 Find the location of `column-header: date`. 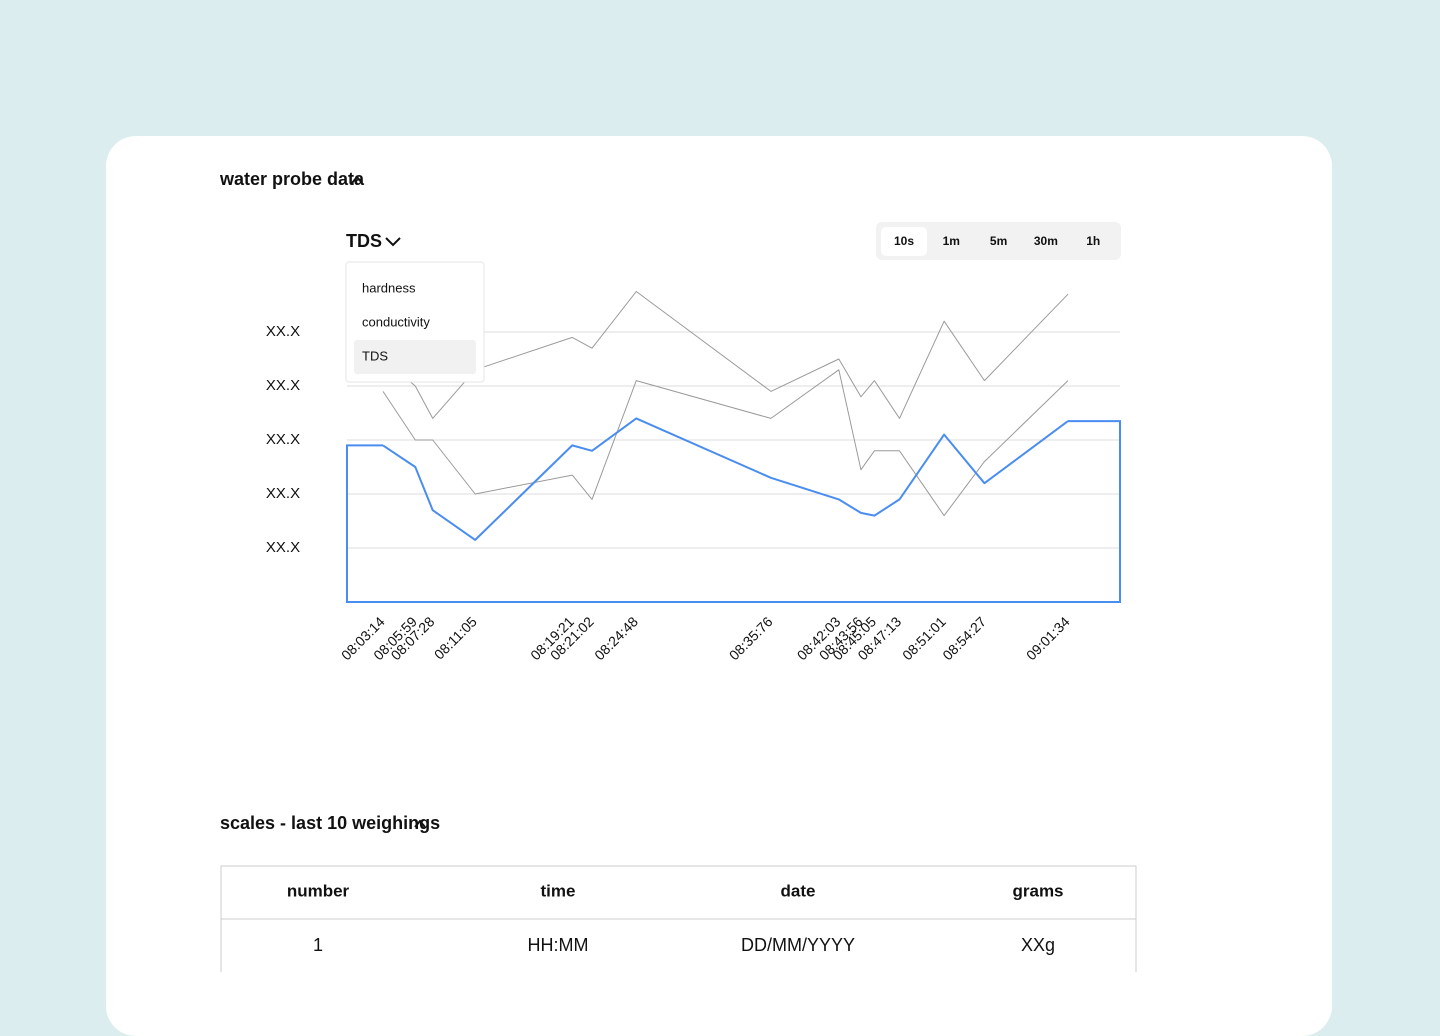

column-header: date is located at coordinates (798, 890).